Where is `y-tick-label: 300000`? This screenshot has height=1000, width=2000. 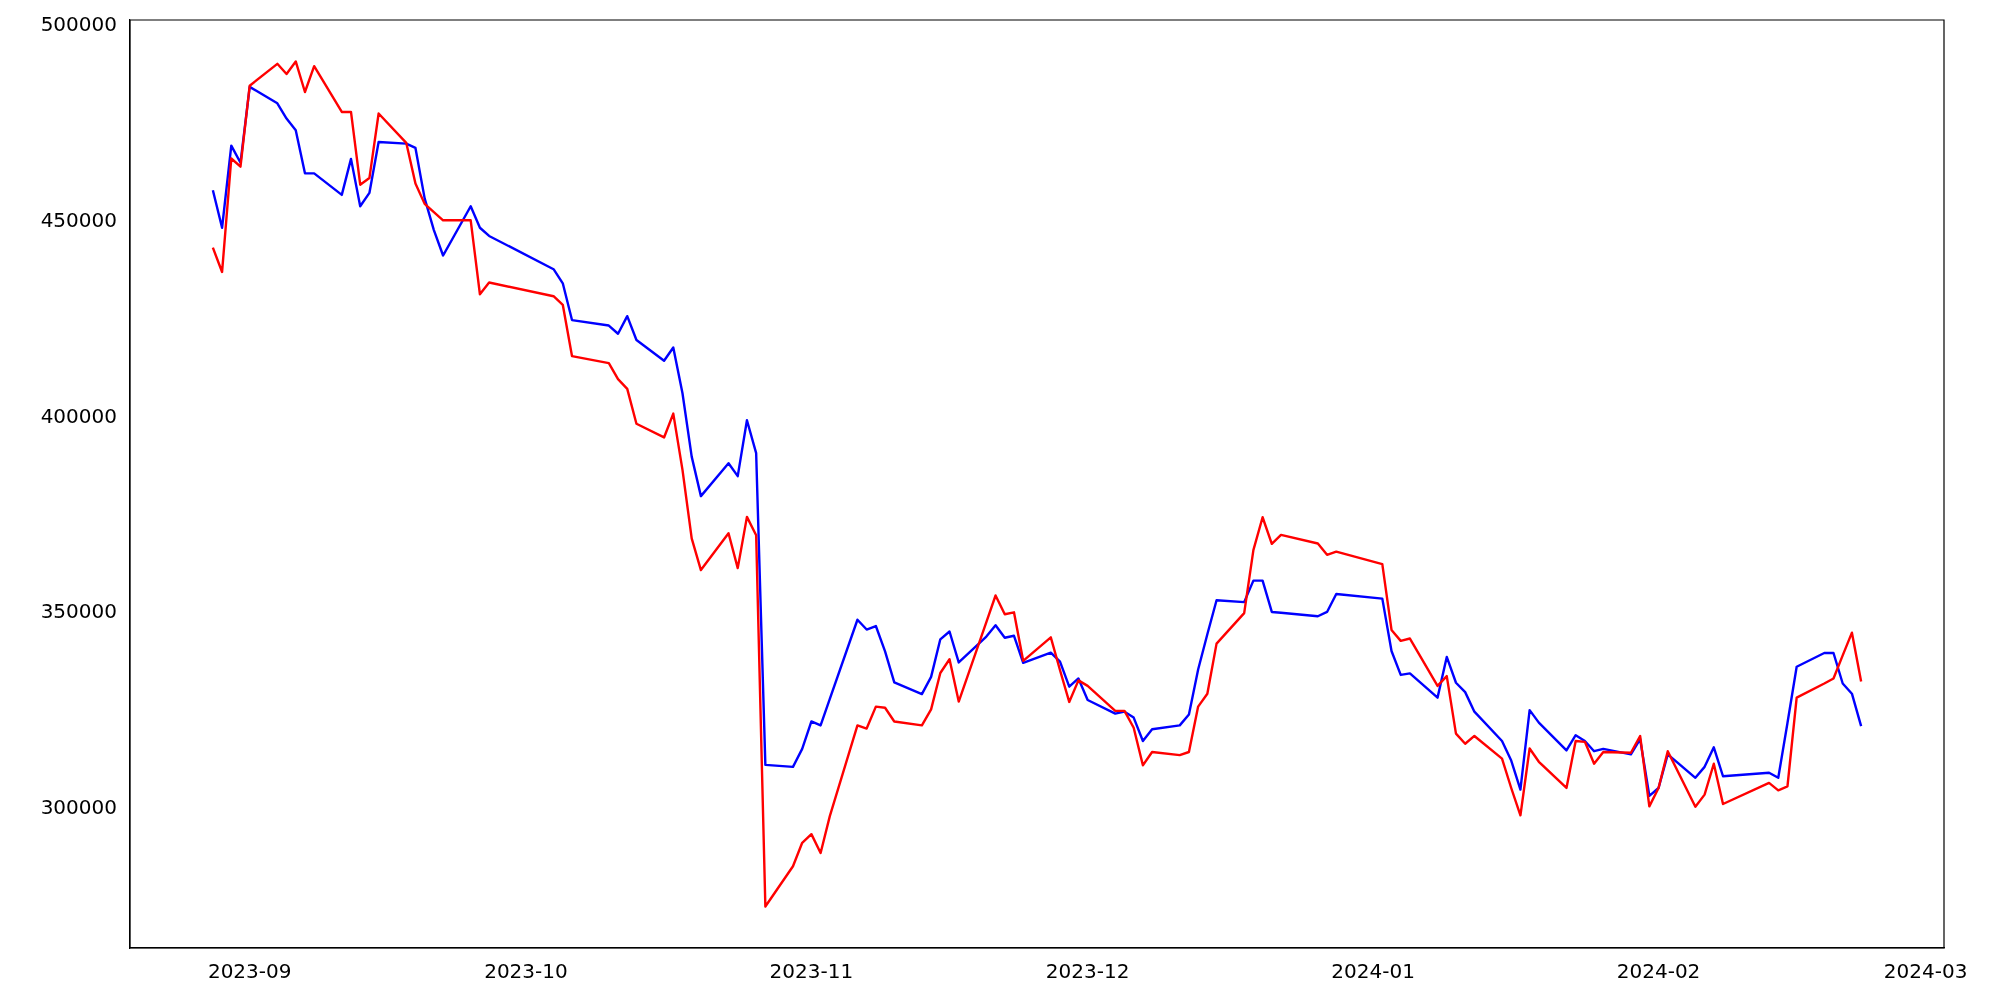
y-tick-label: 300000 is located at coordinates (78, 806).